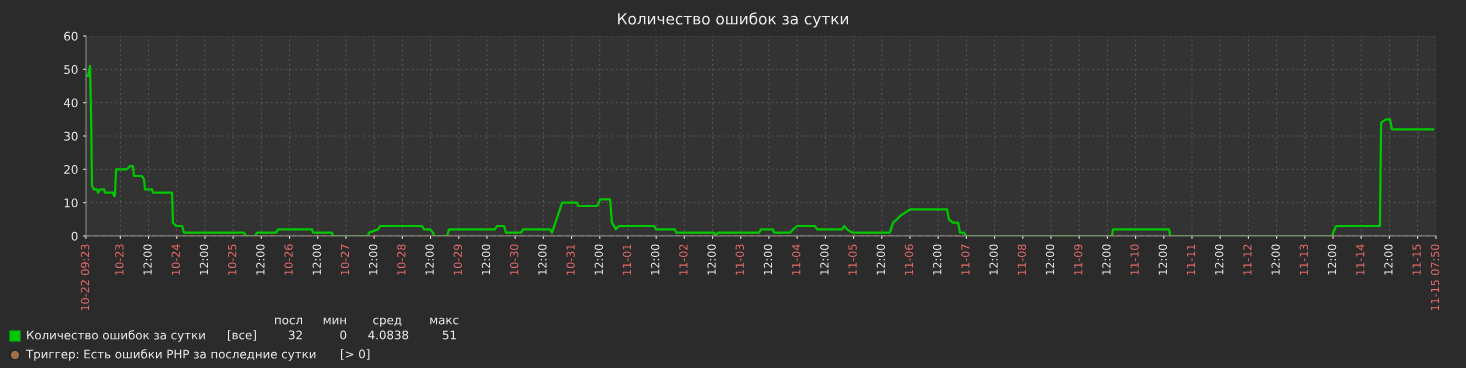 The height and width of the screenshot is (368, 1466). I want to click on x-tick-label: 11-06, so click(909, 259).